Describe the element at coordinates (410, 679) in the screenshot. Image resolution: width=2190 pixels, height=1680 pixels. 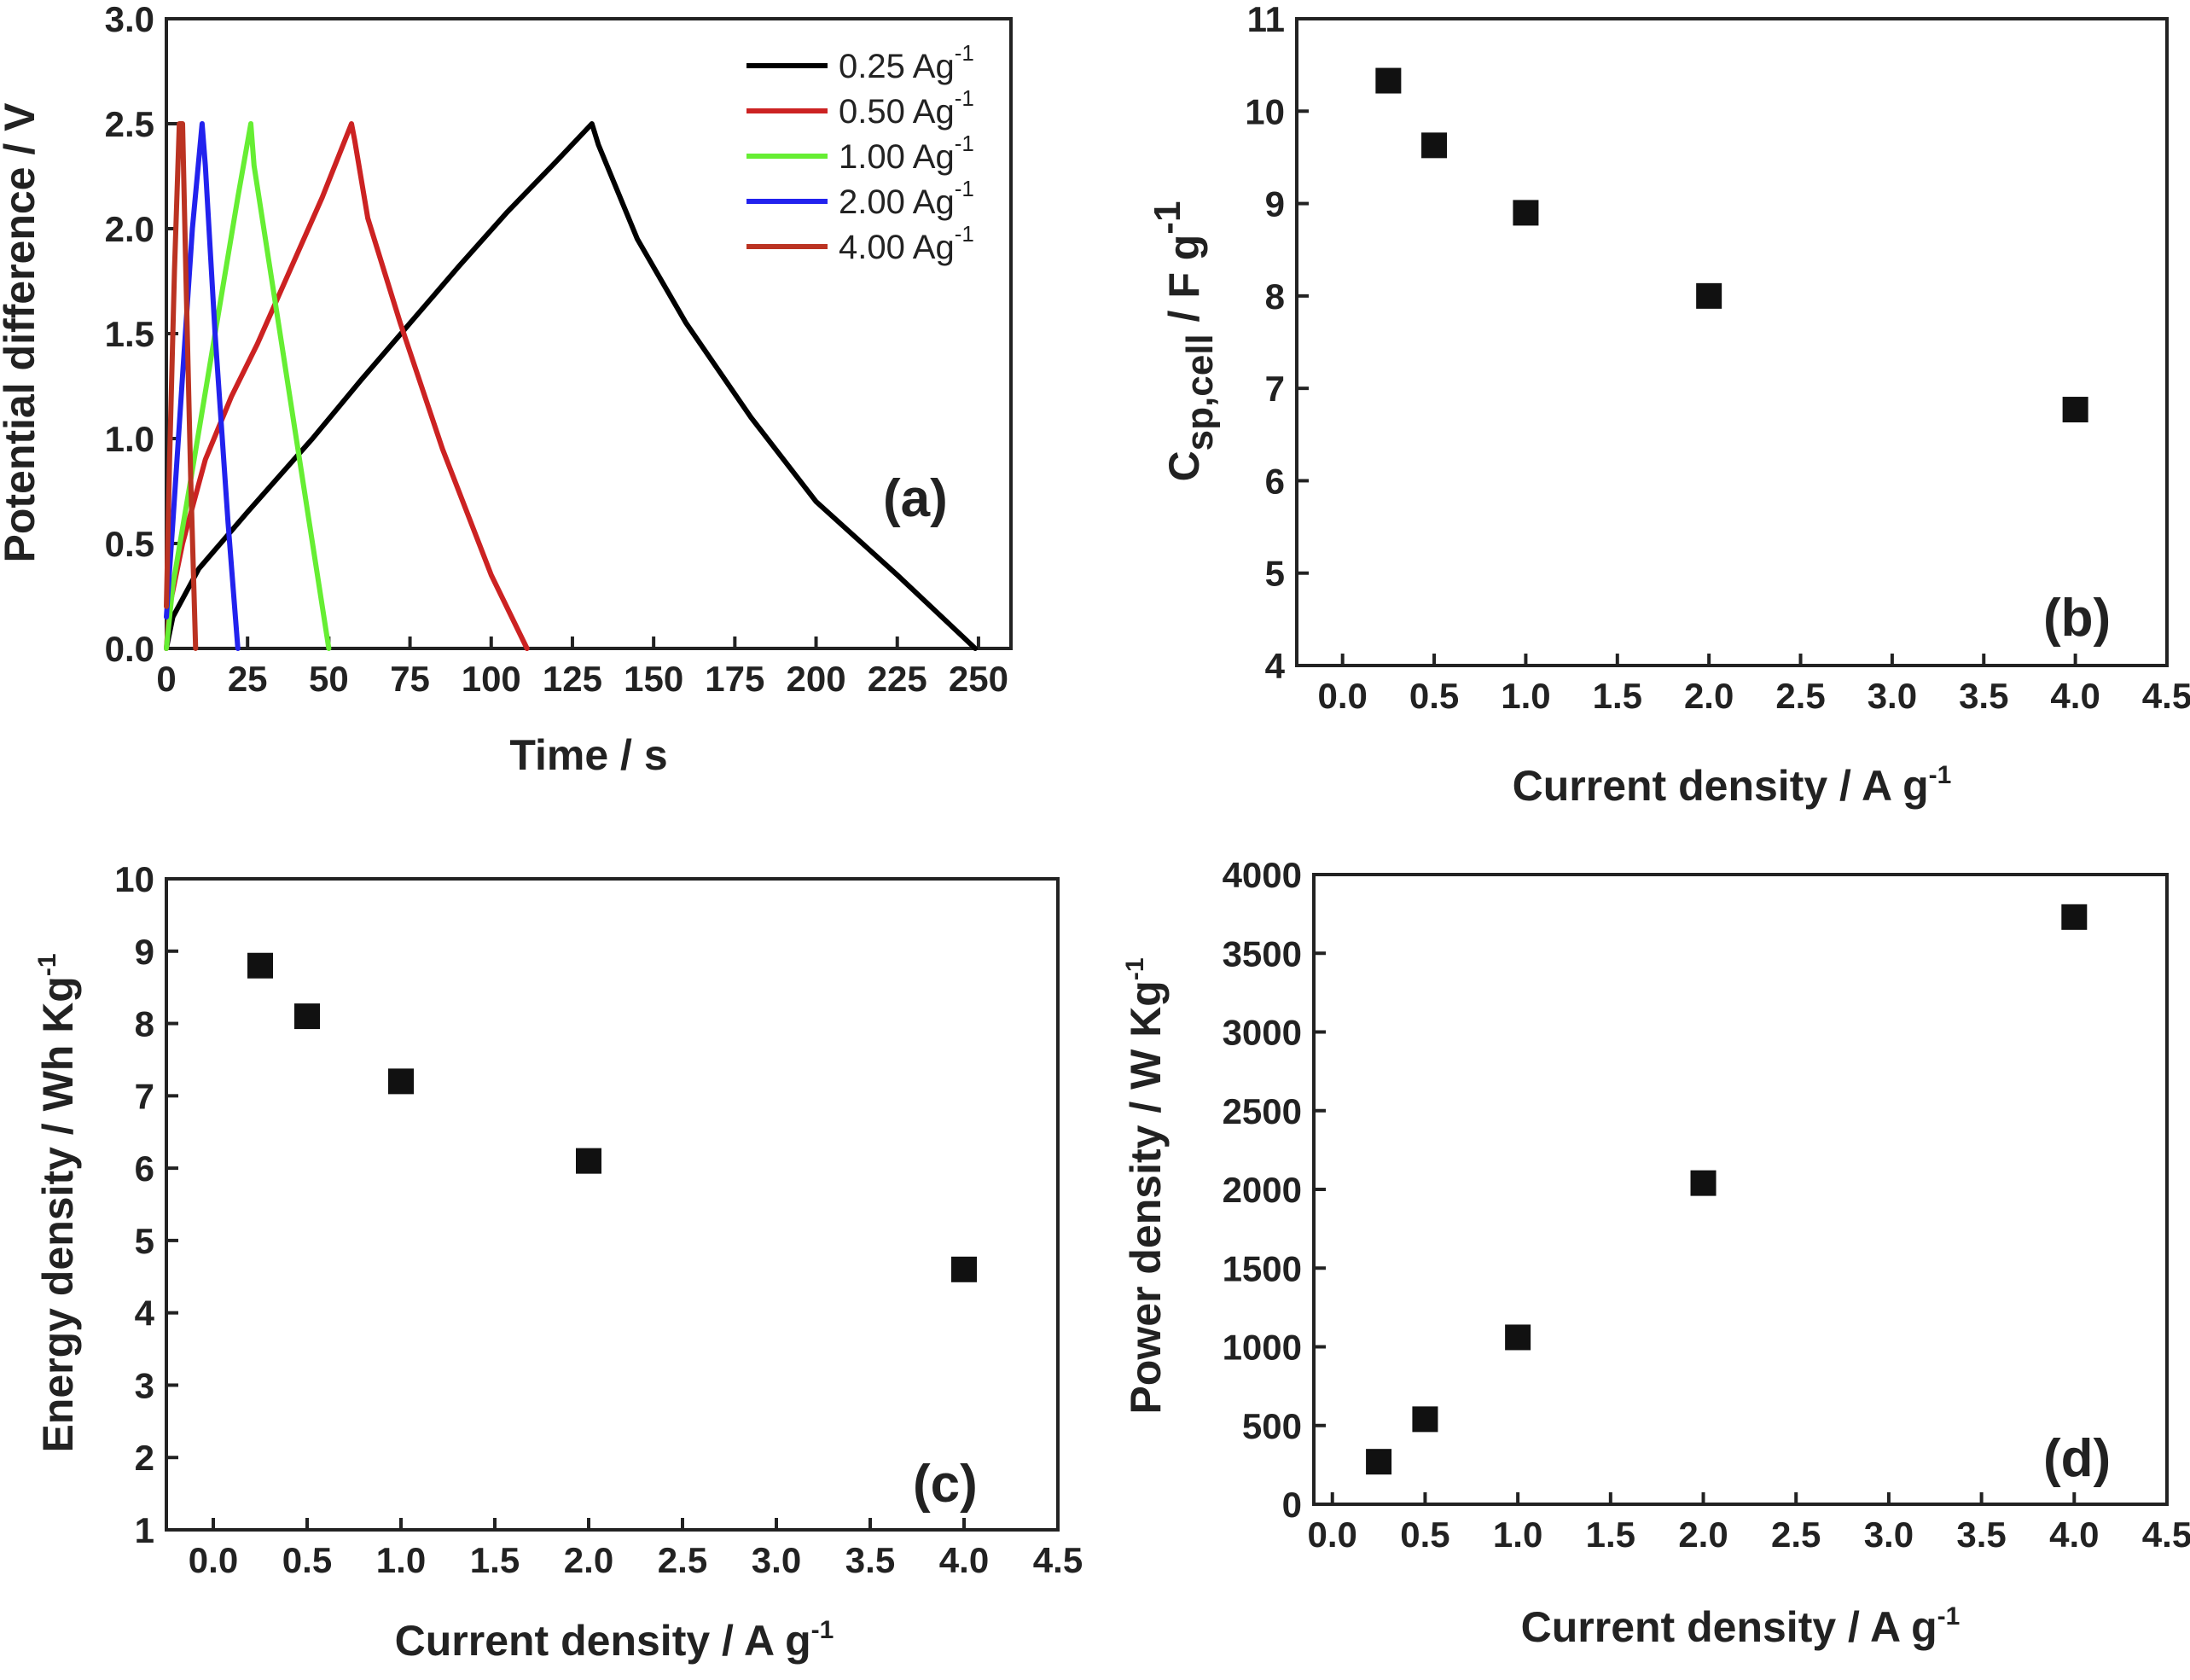
I see `x-tick-label: 75` at that location.